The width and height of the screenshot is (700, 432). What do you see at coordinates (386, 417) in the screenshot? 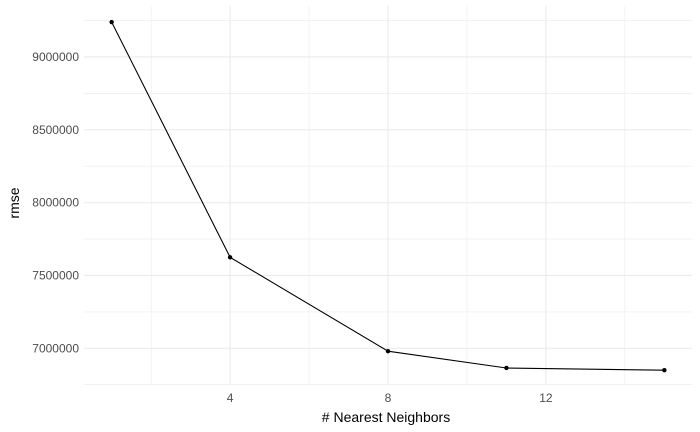
I see `x-axis-title: # Nearest Neighbors` at bounding box center [386, 417].